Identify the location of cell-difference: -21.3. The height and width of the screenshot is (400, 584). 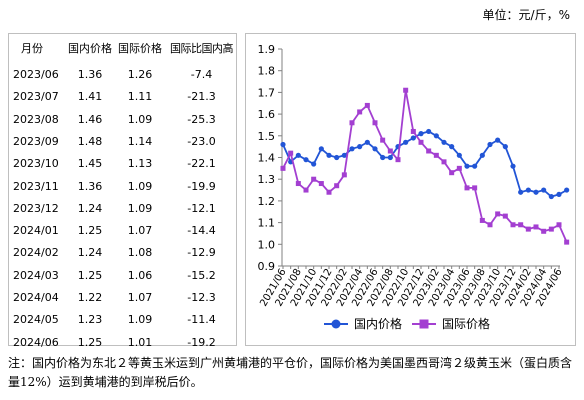
(201, 97).